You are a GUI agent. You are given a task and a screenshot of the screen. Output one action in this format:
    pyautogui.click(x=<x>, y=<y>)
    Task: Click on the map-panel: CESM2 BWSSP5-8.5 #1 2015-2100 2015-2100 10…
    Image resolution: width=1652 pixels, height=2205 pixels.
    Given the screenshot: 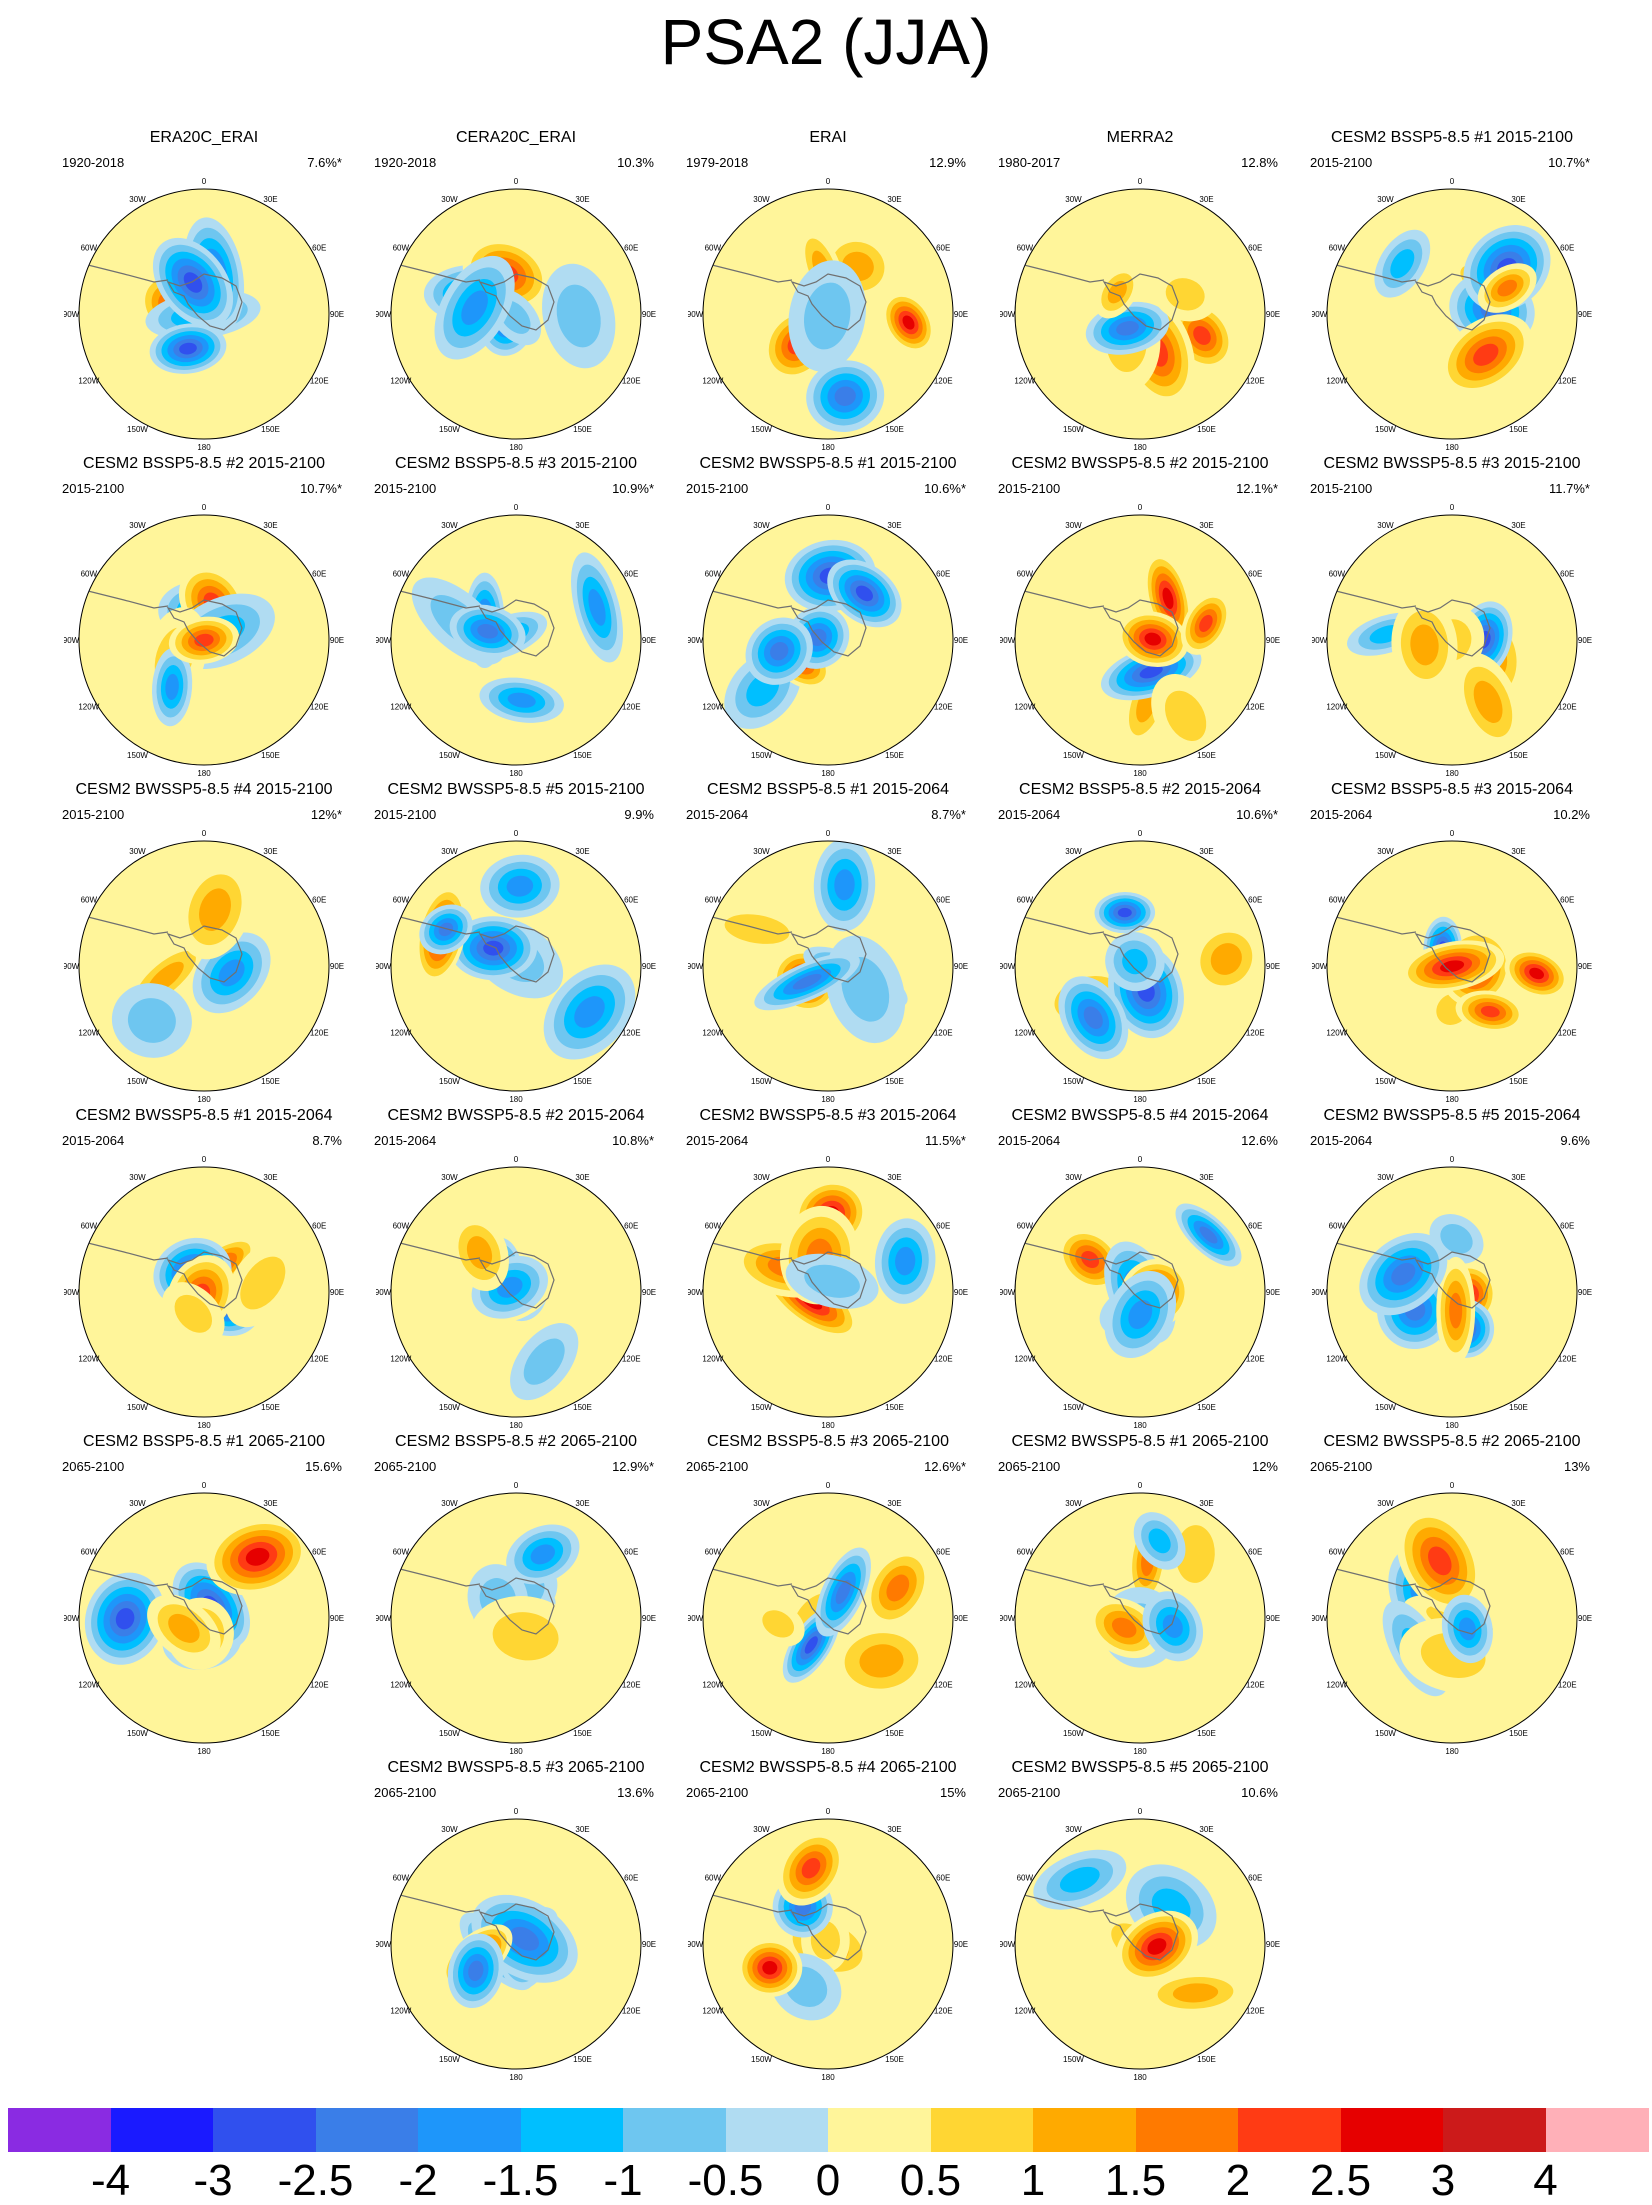 What is the action you would take?
    pyautogui.click(x=828, y=617)
    